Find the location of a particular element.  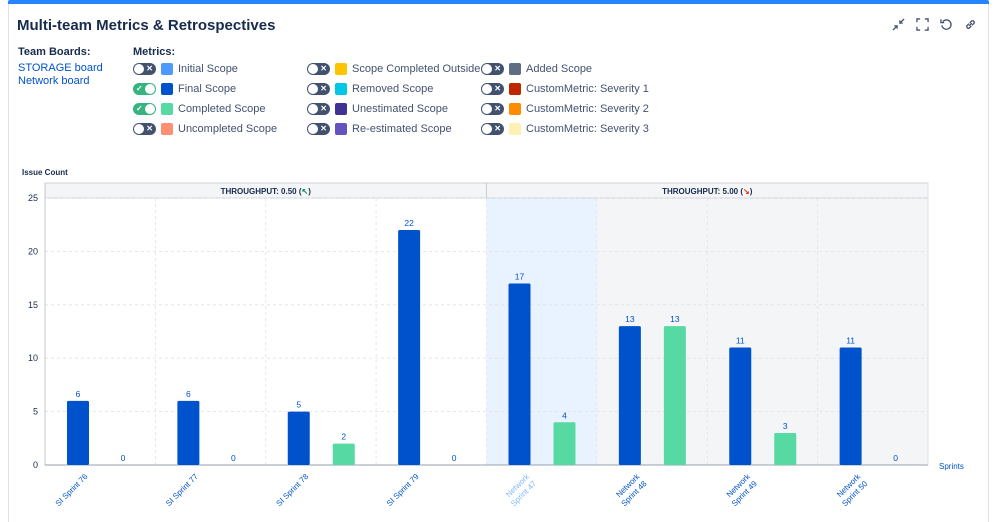

metric-custommetric-severity-3: ✕ CustomMetric: Severity 3 is located at coordinates (565, 129).